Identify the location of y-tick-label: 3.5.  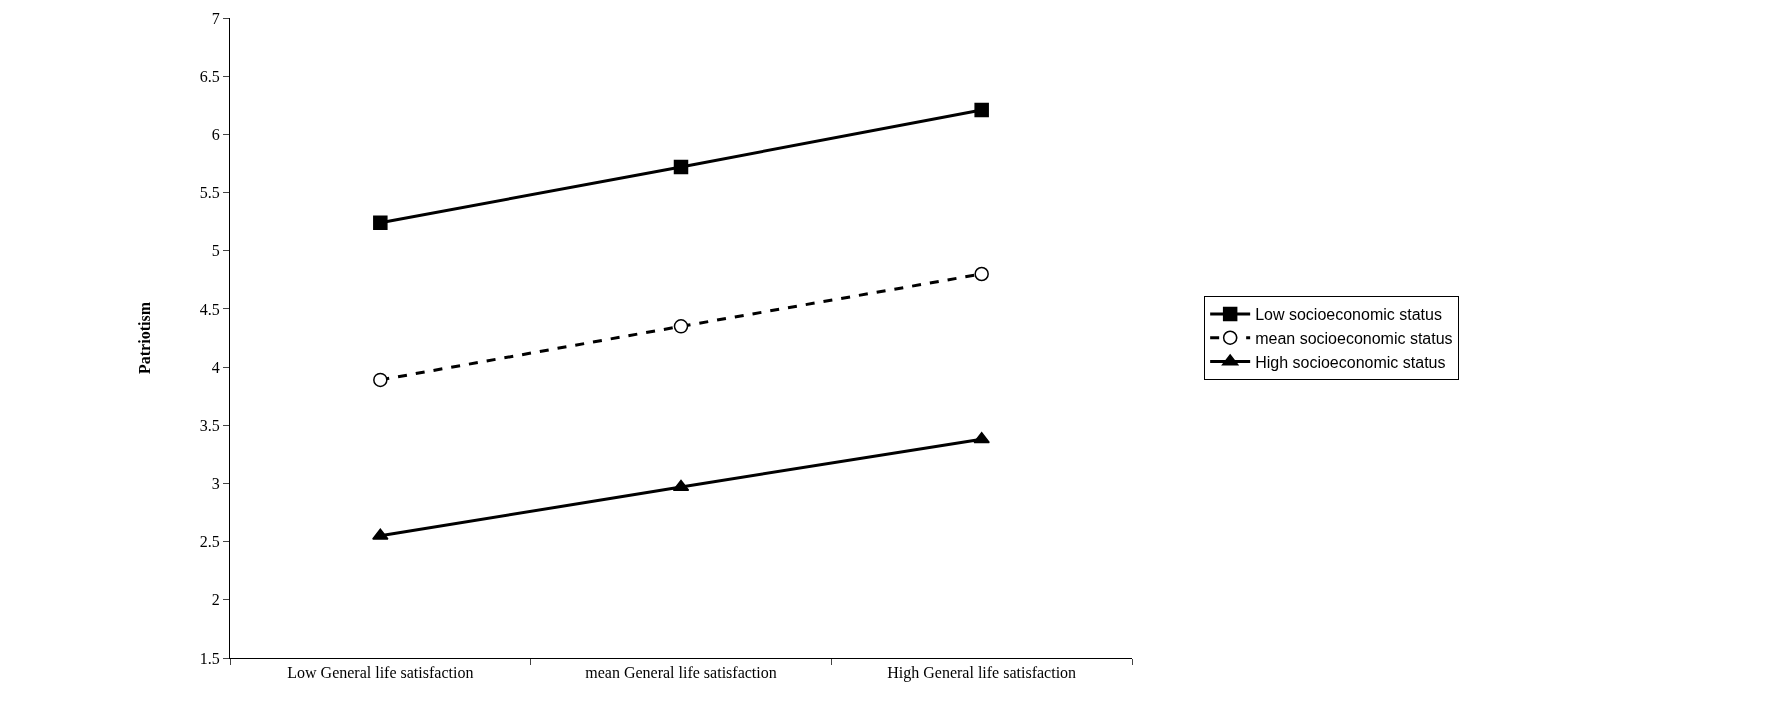
(209, 425).